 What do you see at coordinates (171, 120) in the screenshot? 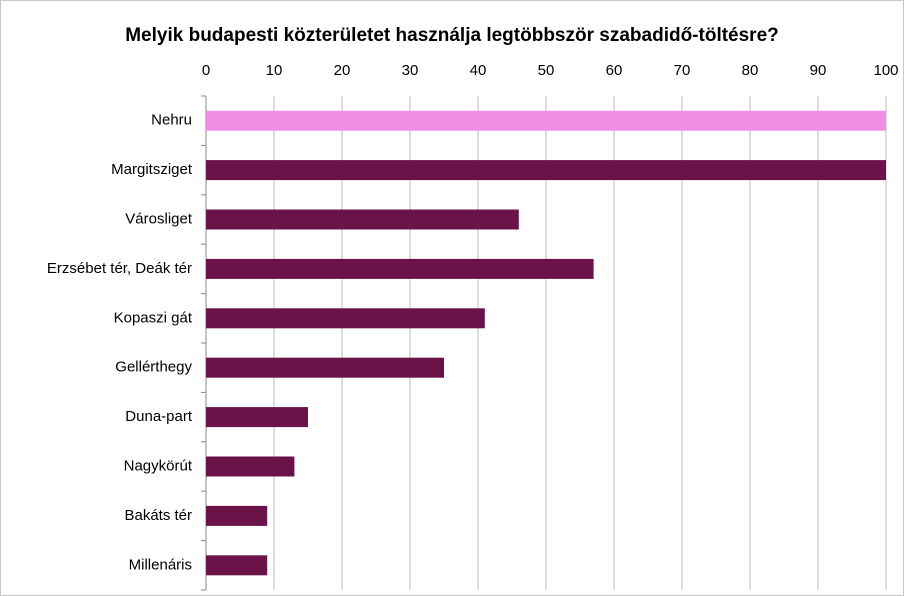
I see `y-tick-label: Nehru` at bounding box center [171, 120].